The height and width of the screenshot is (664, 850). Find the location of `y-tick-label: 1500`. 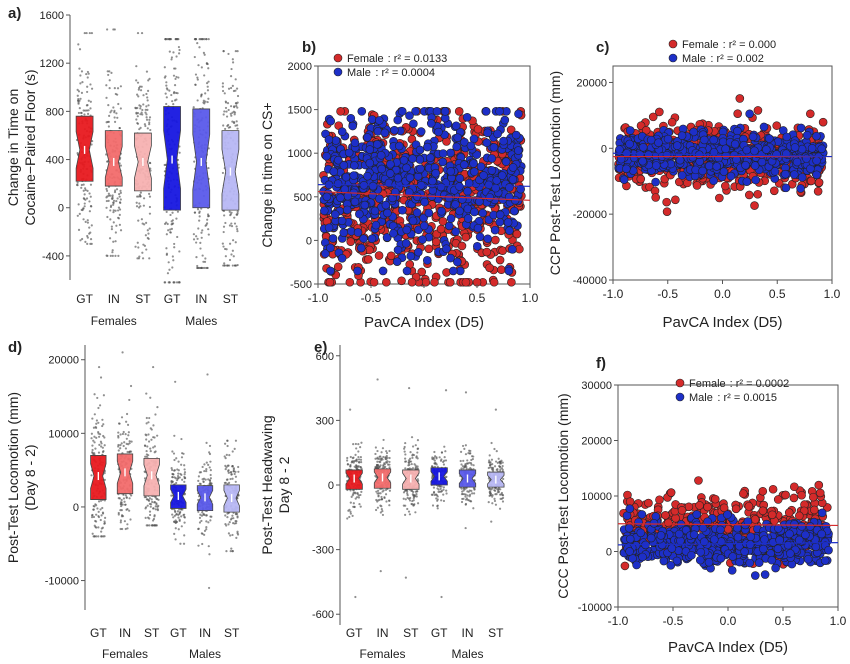

y-tick-label: 1500 is located at coordinates (300, 111).